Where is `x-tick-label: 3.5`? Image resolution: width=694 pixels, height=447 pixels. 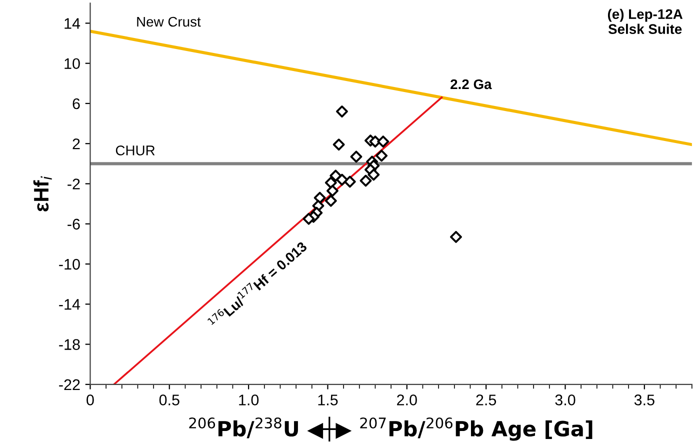 x-tick-label: 3.5 is located at coordinates (644, 400).